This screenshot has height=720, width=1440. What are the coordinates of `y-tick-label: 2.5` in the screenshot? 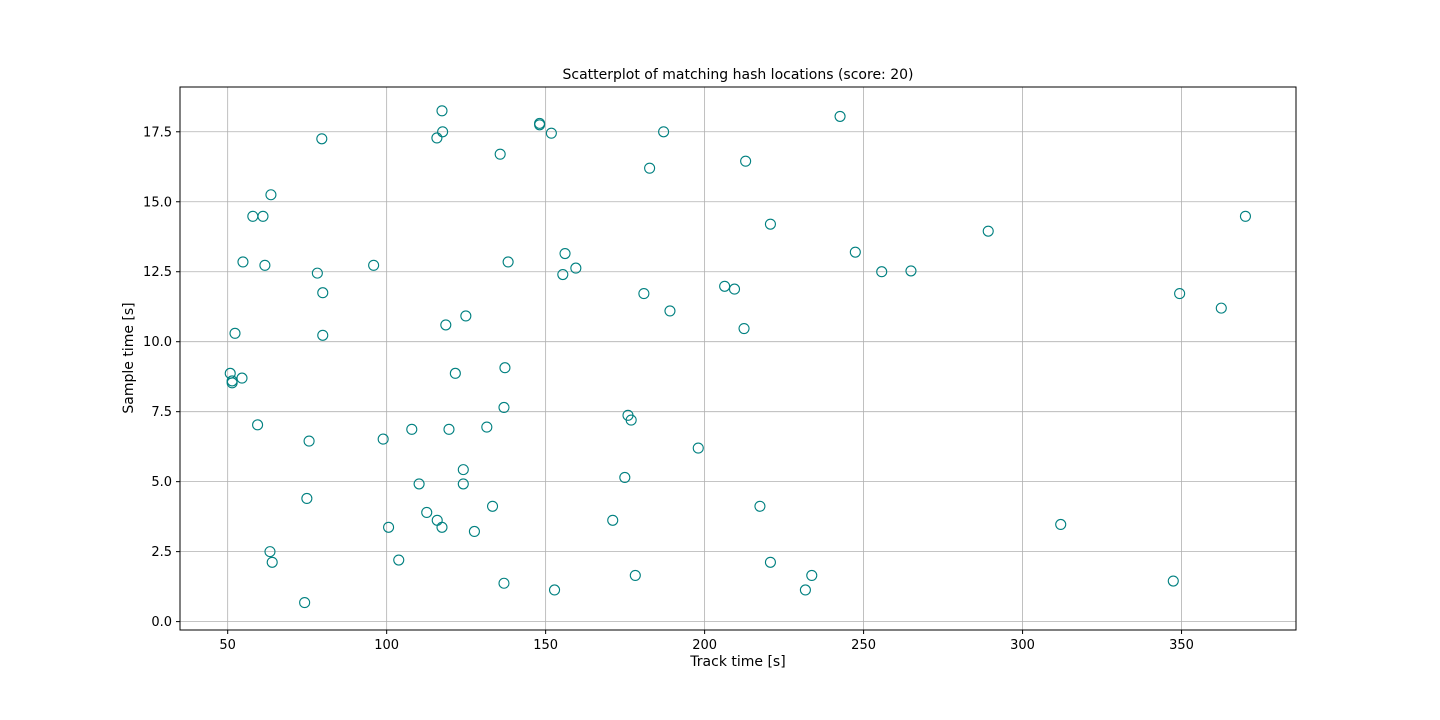 It's located at (161, 552).